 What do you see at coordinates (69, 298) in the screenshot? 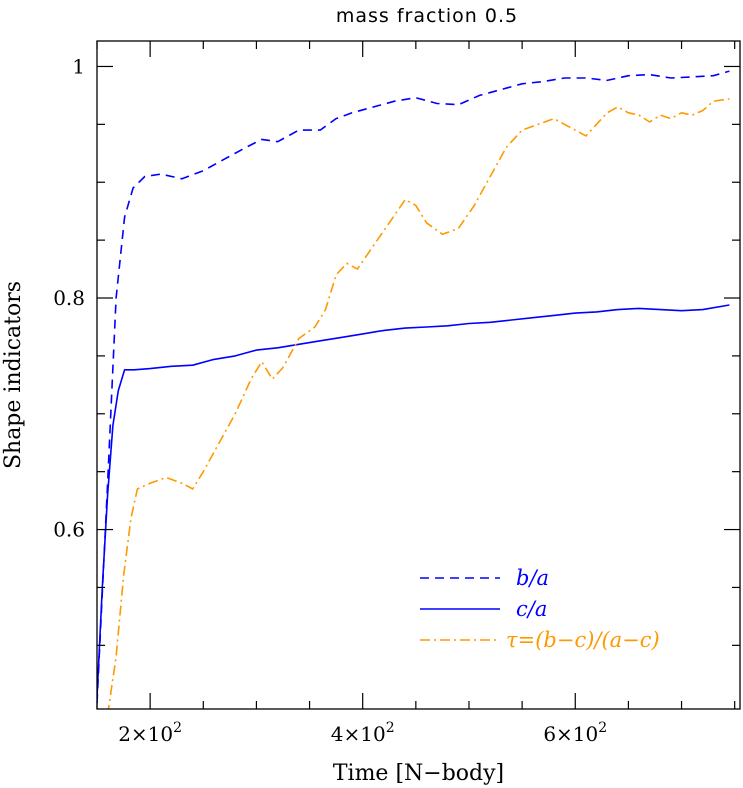
I see `y-tick-label: 0.8` at bounding box center [69, 298].